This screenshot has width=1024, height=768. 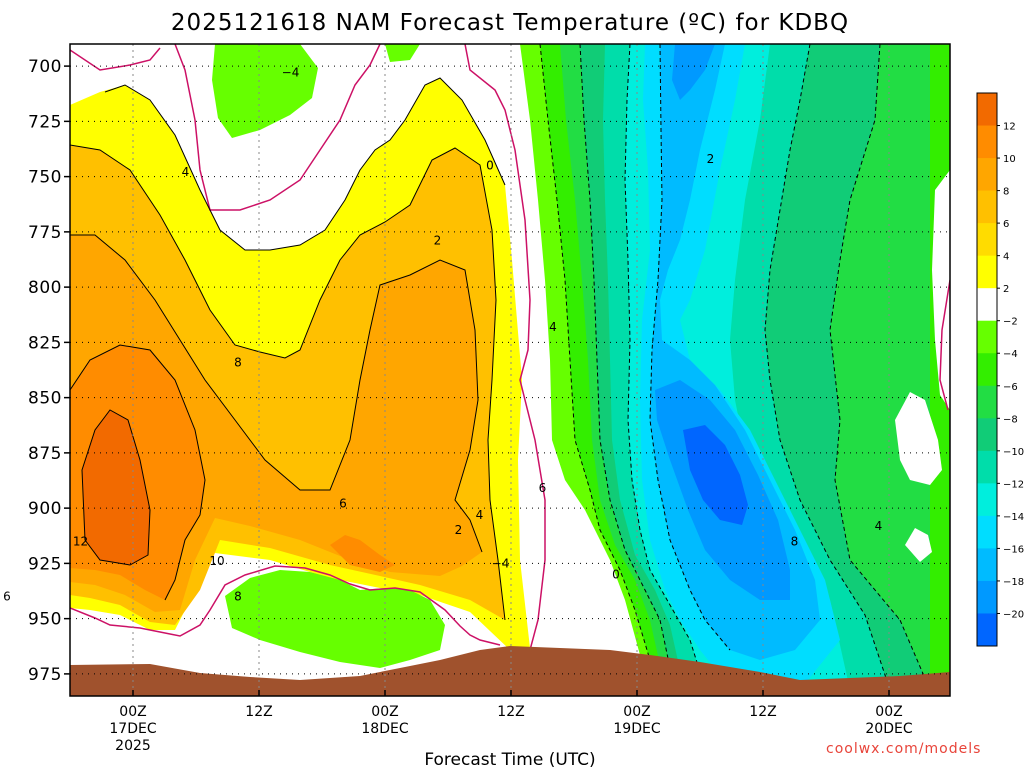 I want to click on colorbar-label: −10, so click(x=1013, y=452).